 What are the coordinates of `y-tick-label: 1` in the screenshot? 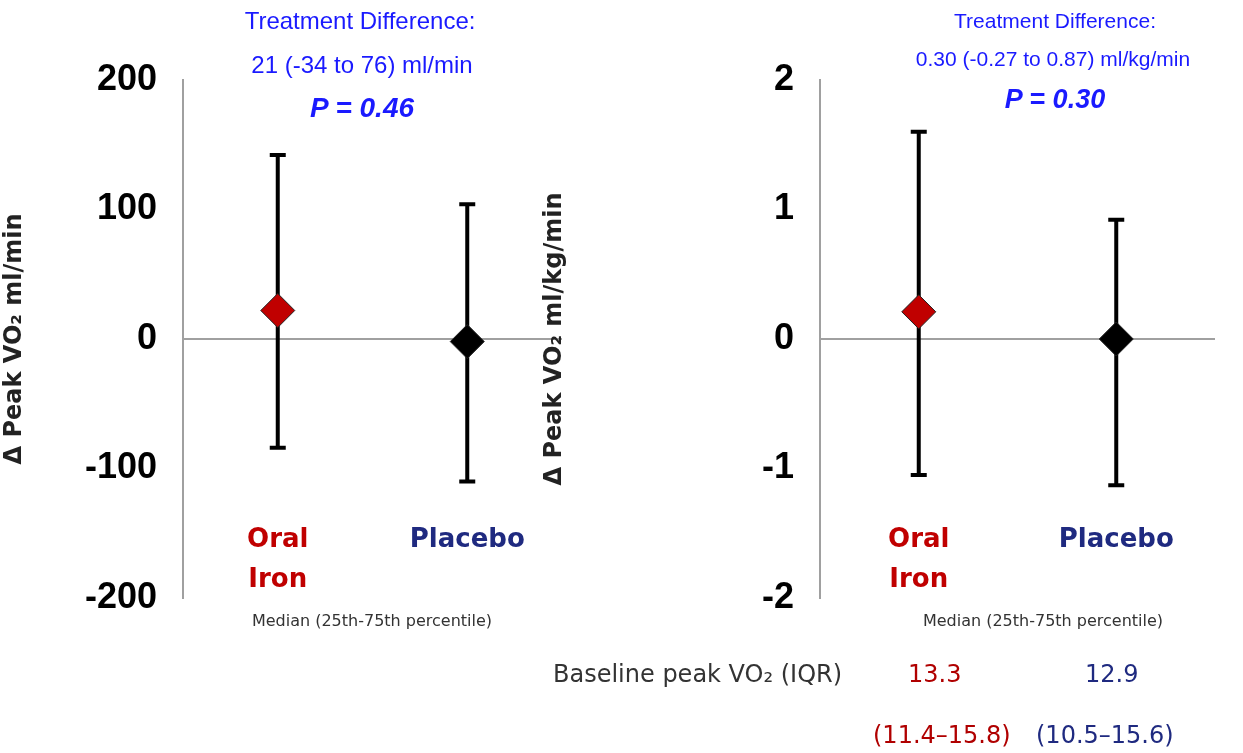 It's located at (783, 207).